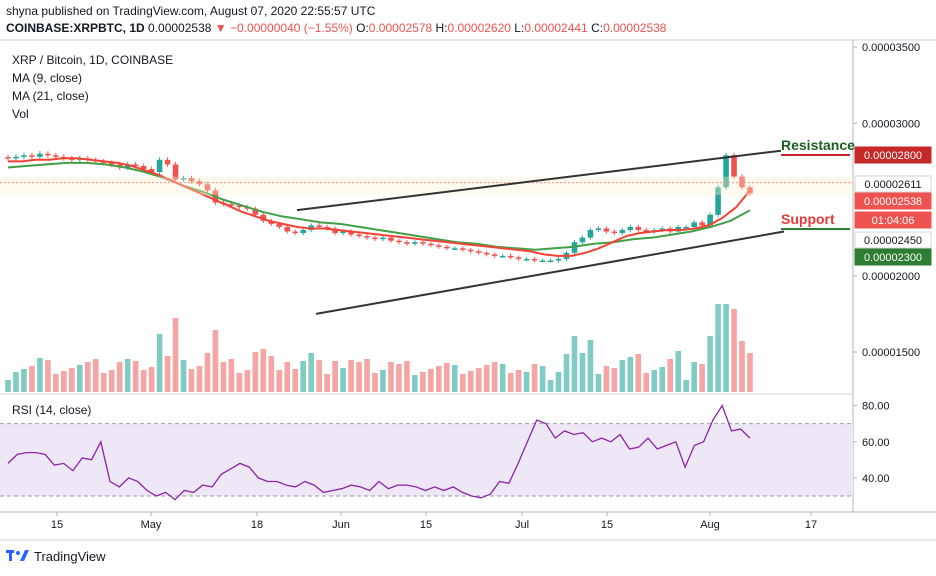 The width and height of the screenshot is (936, 576). I want to click on price-tag-label: 0.00002300, so click(893, 258).